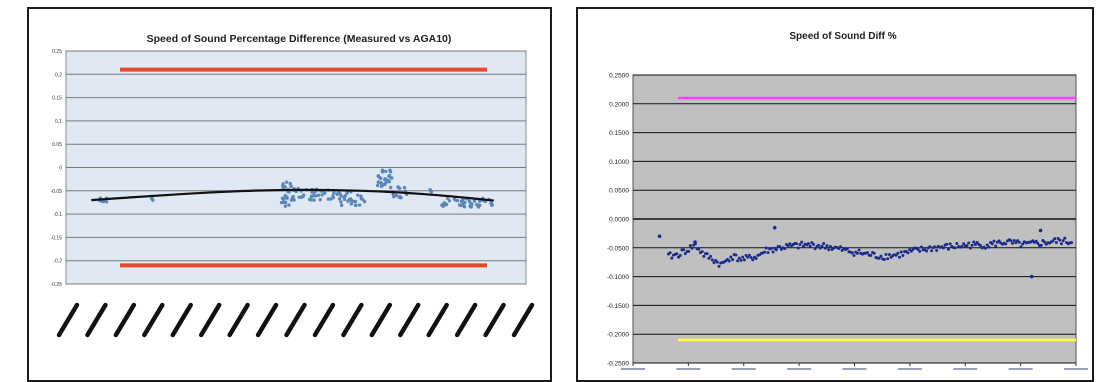 Image resolution: width=1104 pixels, height=382 pixels. What do you see at coordinates (618, 248) in the screenshot?
I see `y-tick-label: -0.0500` at bounding box center [618, 248].